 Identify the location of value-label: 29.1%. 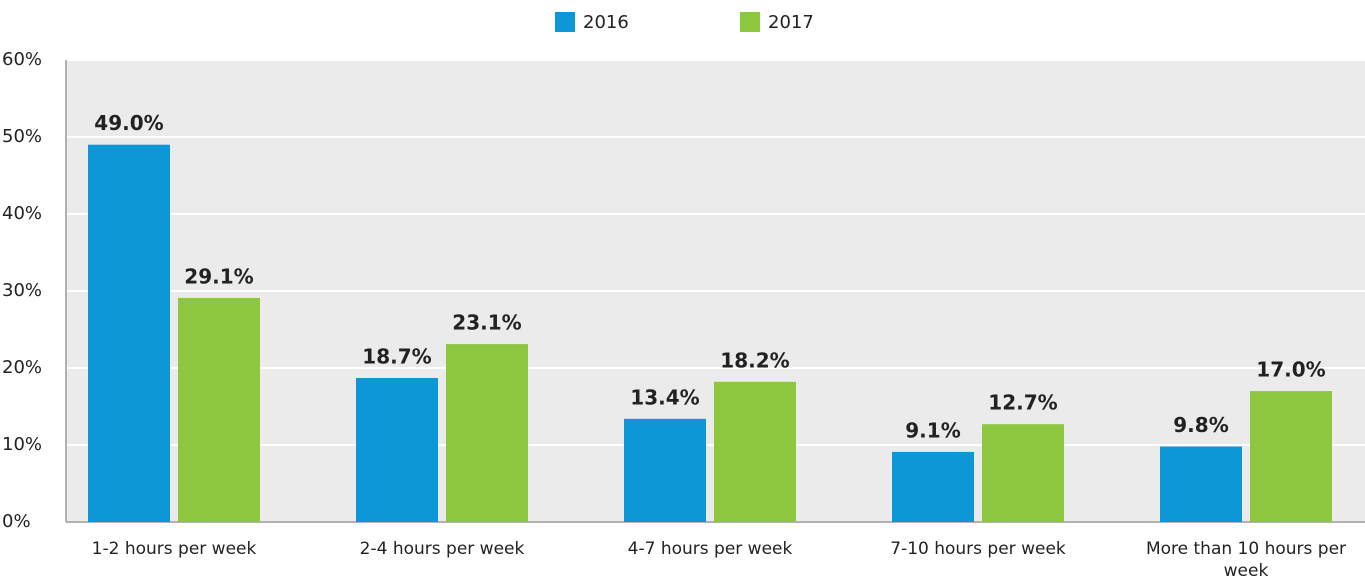
(218, 276).